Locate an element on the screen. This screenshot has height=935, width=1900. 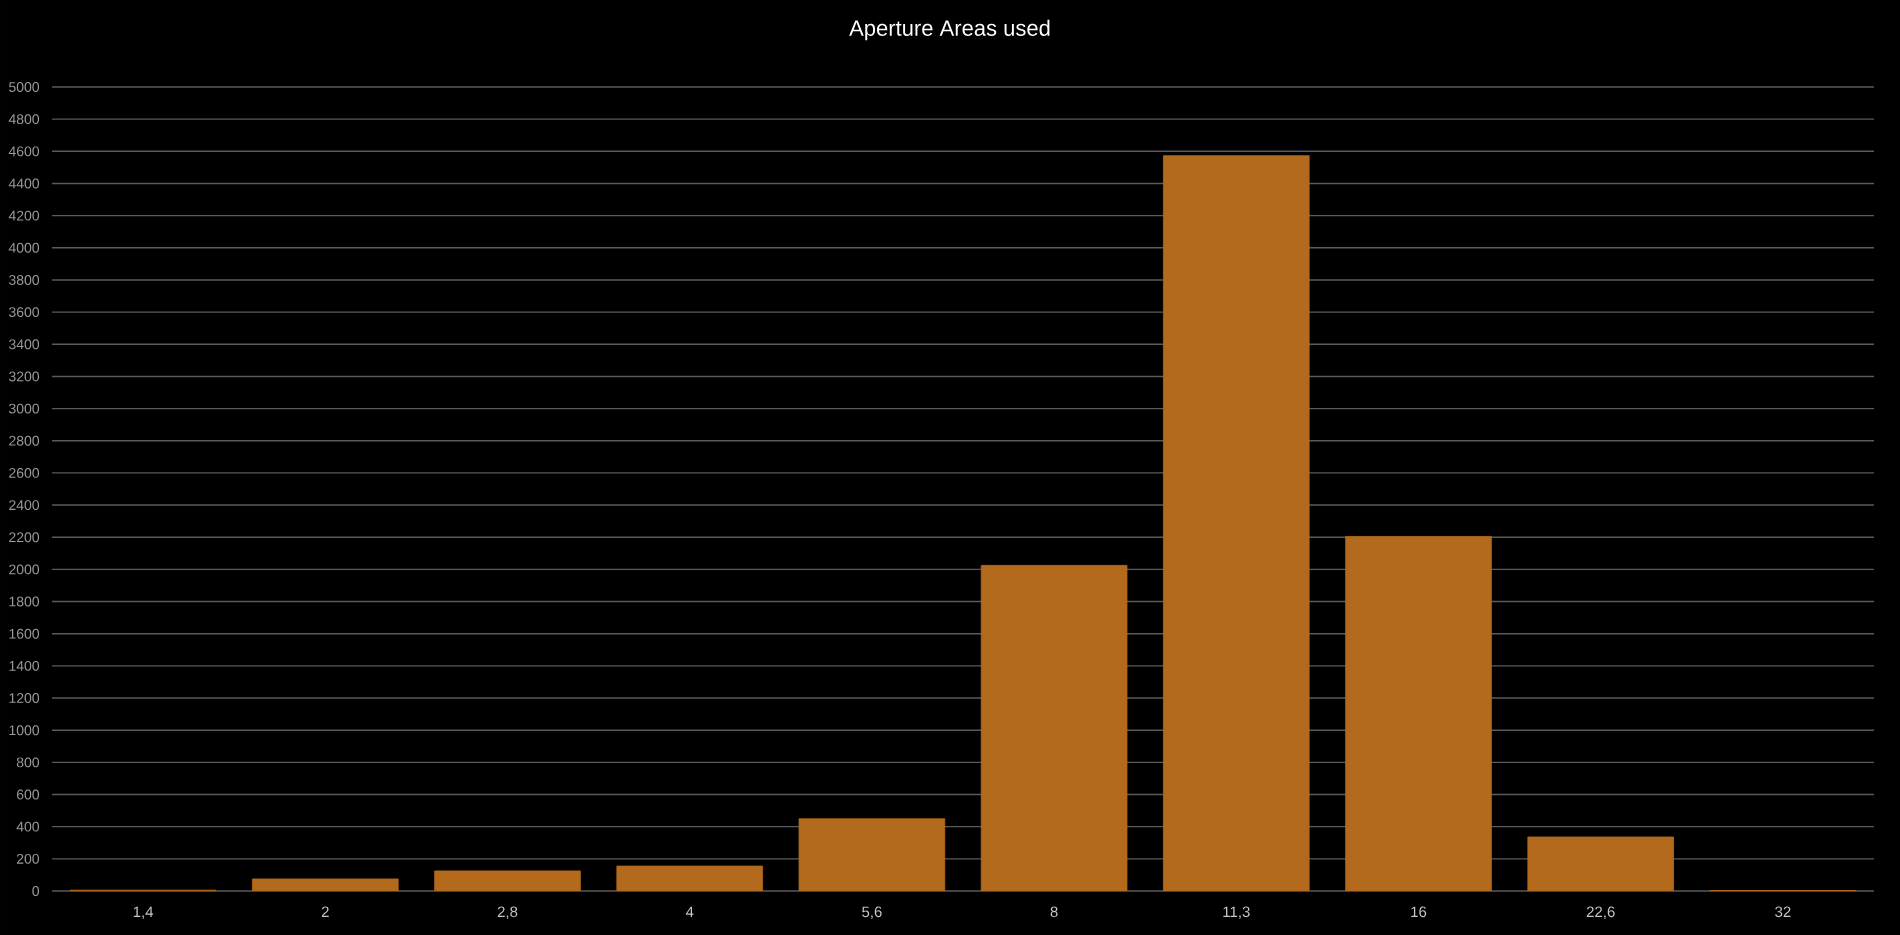
x-tick-label: 2,8 is located at coordinates (507, 912).